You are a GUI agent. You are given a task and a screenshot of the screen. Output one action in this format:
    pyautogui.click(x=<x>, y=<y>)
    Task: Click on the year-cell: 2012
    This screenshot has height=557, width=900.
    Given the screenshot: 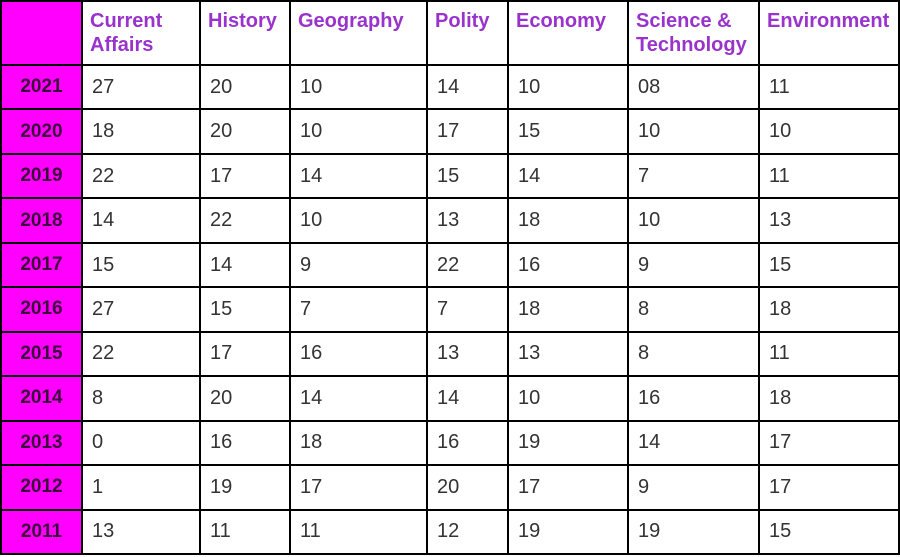 What is the action you would take?
    pyautogui.click(x=41, y=487)
    